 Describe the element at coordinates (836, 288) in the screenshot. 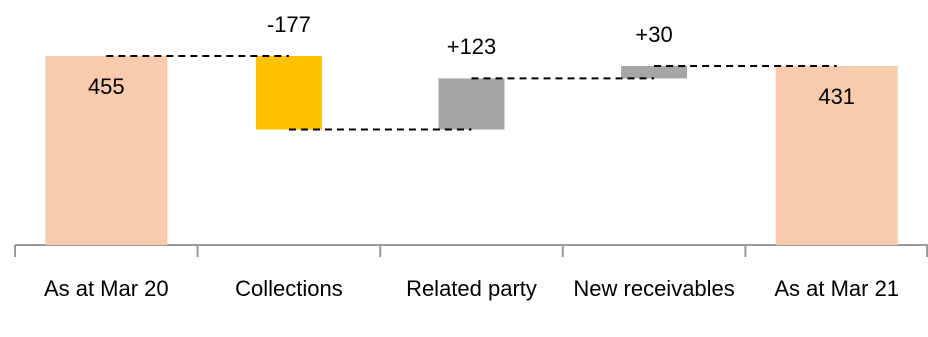

I see `x-tick-label: As at Mar 21` at that location.